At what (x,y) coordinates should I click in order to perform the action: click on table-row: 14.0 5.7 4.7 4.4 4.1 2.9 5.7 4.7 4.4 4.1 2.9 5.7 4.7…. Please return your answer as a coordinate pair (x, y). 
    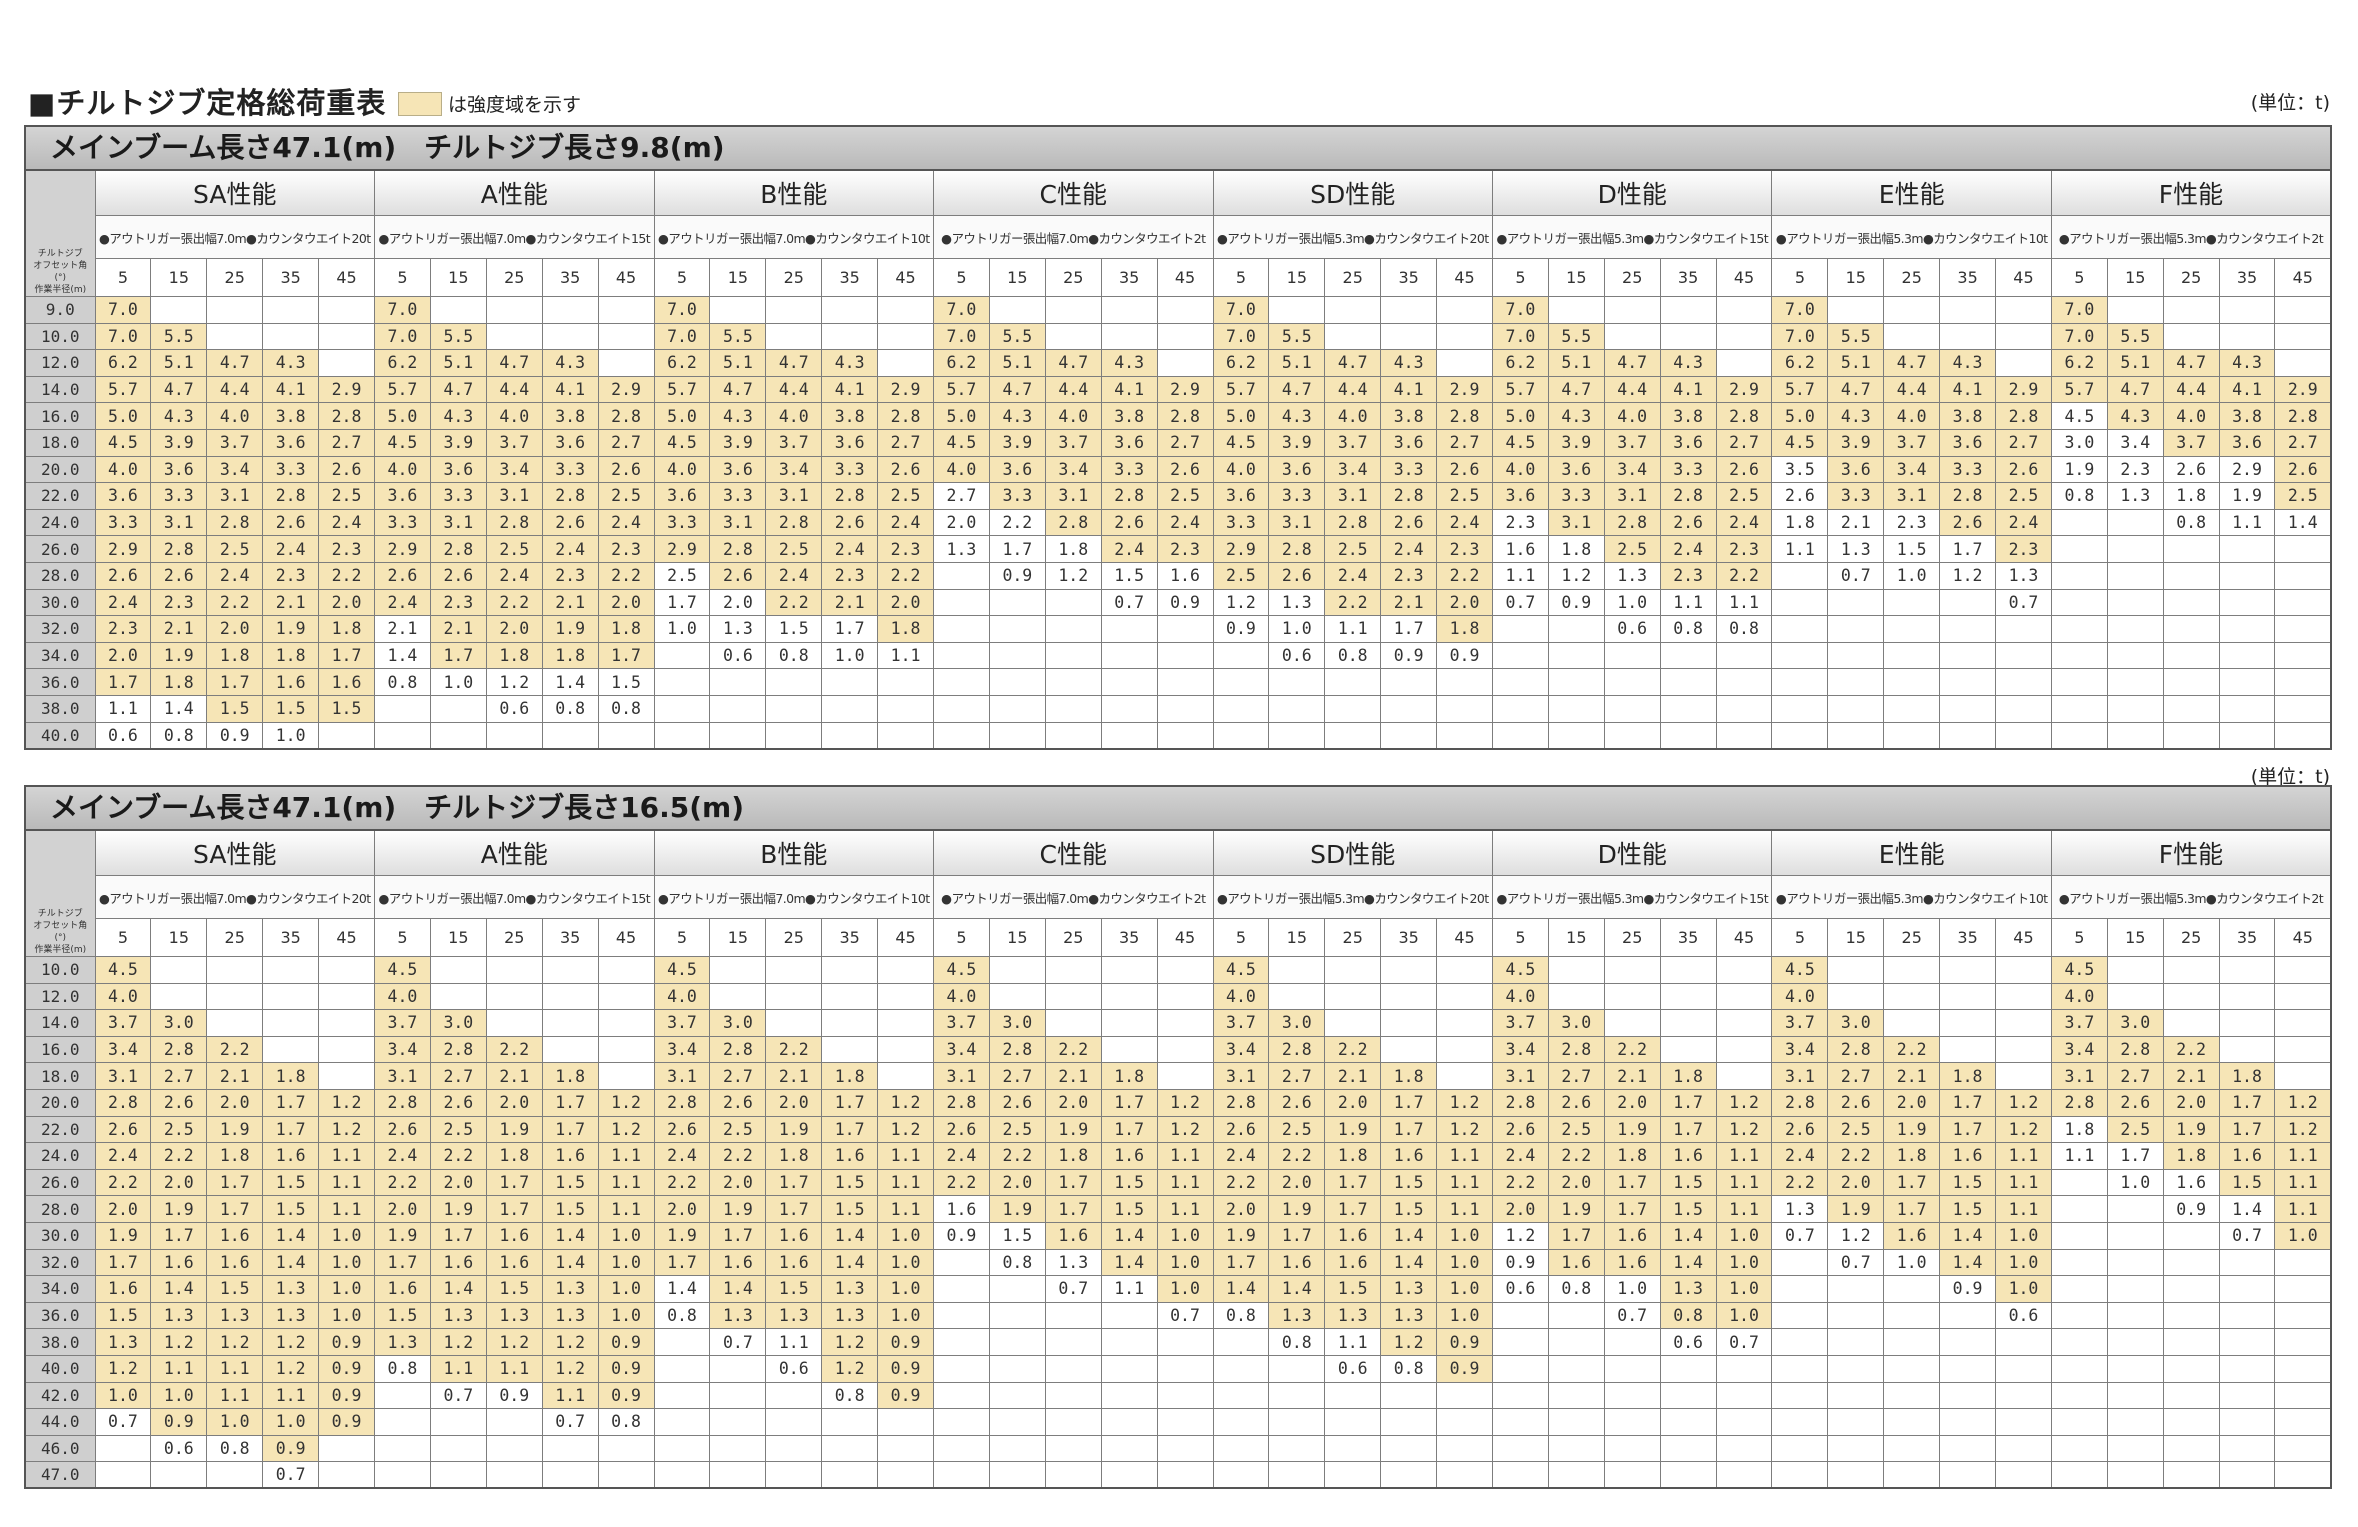
    Looking at the image, I should click on (1178, 389).